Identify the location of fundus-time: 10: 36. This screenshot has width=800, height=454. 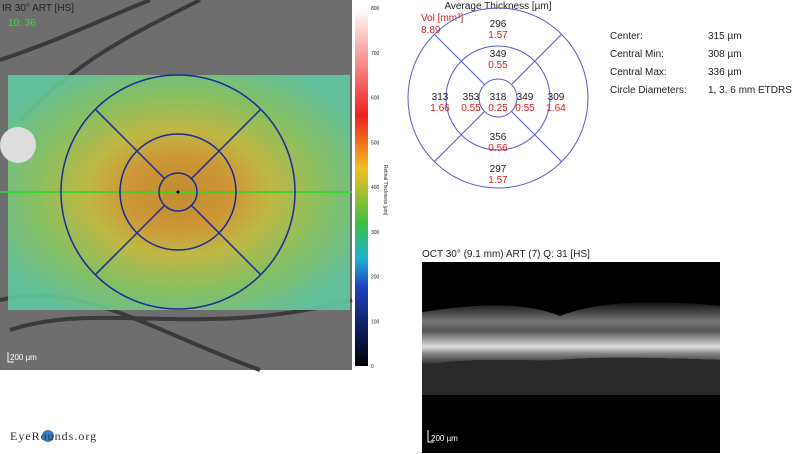
(22, 23).